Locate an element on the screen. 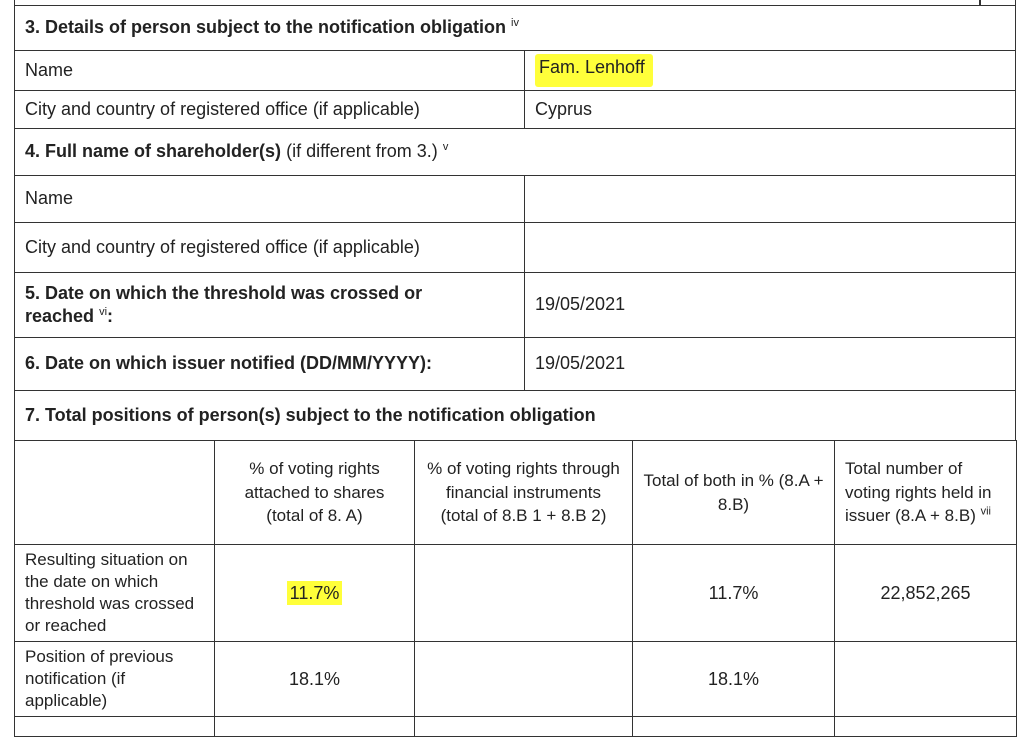 The width and height of the screenshot is (1024, 737). note: iv is located at coordinates (515, 23).